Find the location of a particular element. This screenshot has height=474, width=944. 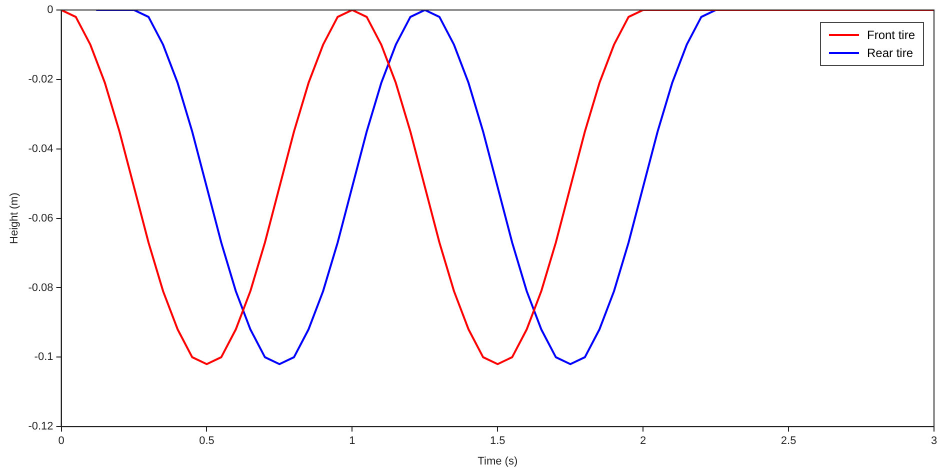

x-axis-title: Time (s) is located at coordinates (498, 461).